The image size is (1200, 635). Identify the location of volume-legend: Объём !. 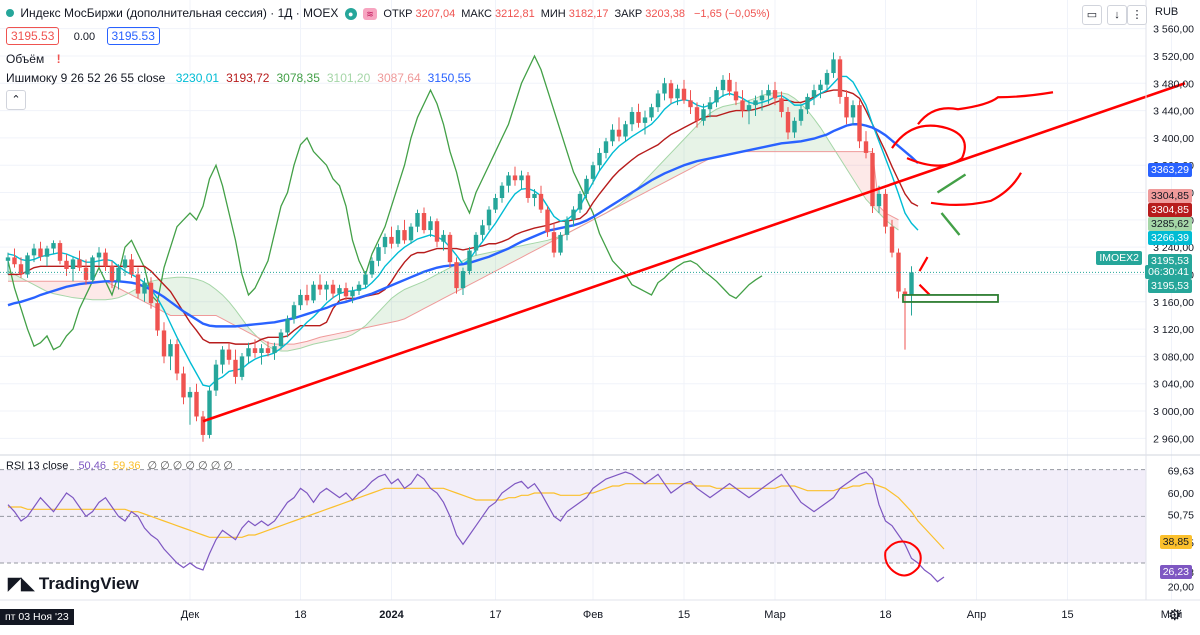
(35, 59).